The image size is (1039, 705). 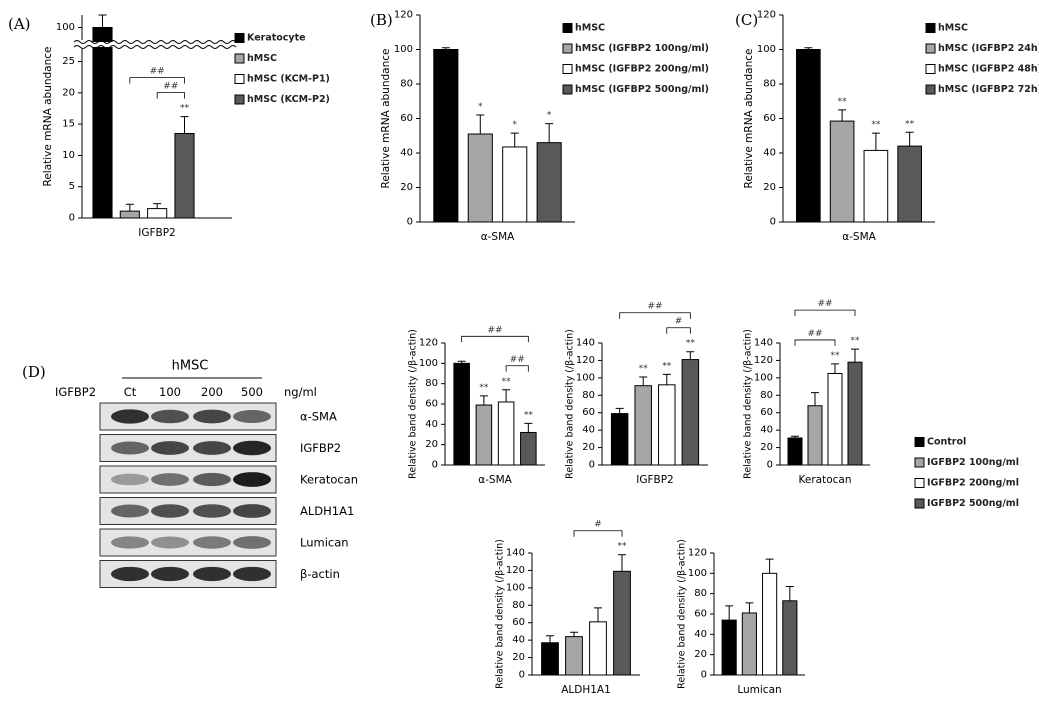 What do you see at coordinates (155, 42) in the screenshot?
I see `axis-break` at bounding box center [155, 42].